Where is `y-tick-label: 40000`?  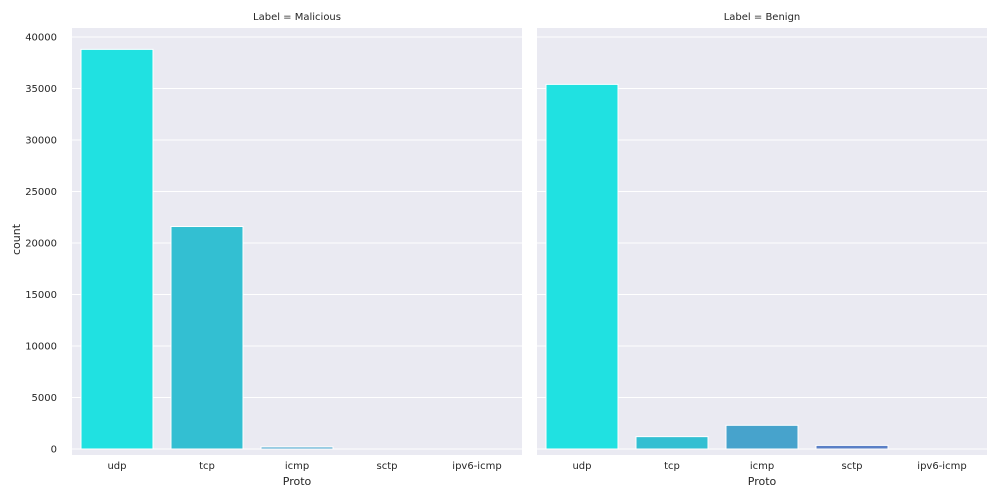 y-tick-label: 40000 is located at coordinates (41, 38).